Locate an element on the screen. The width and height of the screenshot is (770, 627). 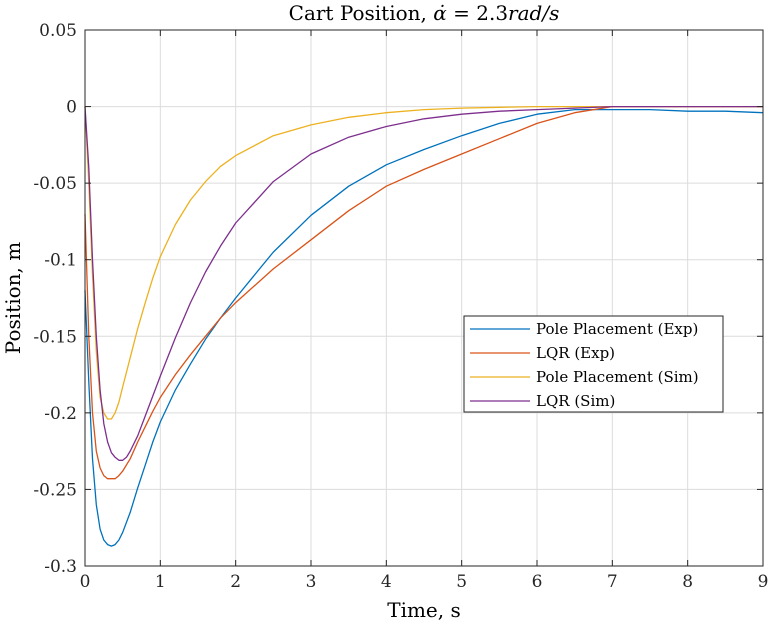
chart-title: Cart Position, α̇ = 2.3rad/s is located at coordinates (424, 13).